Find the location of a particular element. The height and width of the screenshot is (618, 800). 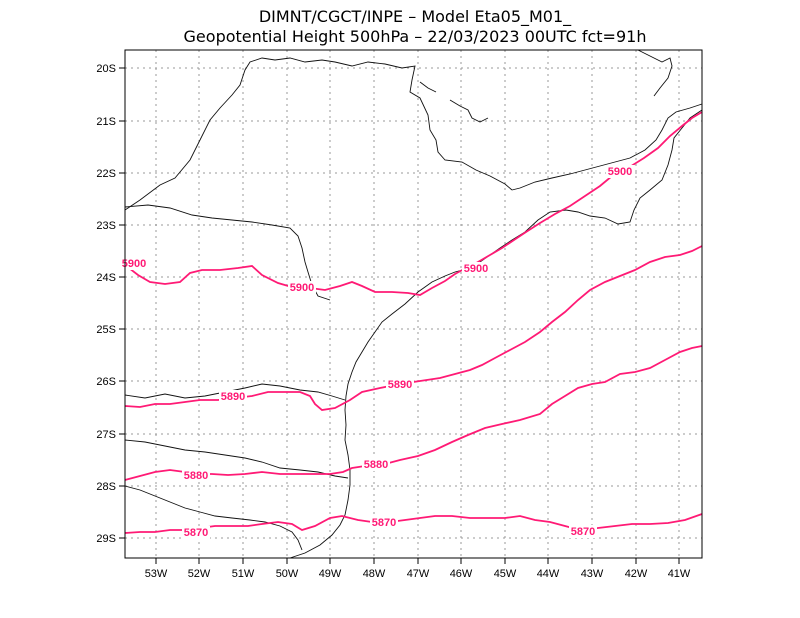

lon-label: 52W is located at coordinates (199, 574).